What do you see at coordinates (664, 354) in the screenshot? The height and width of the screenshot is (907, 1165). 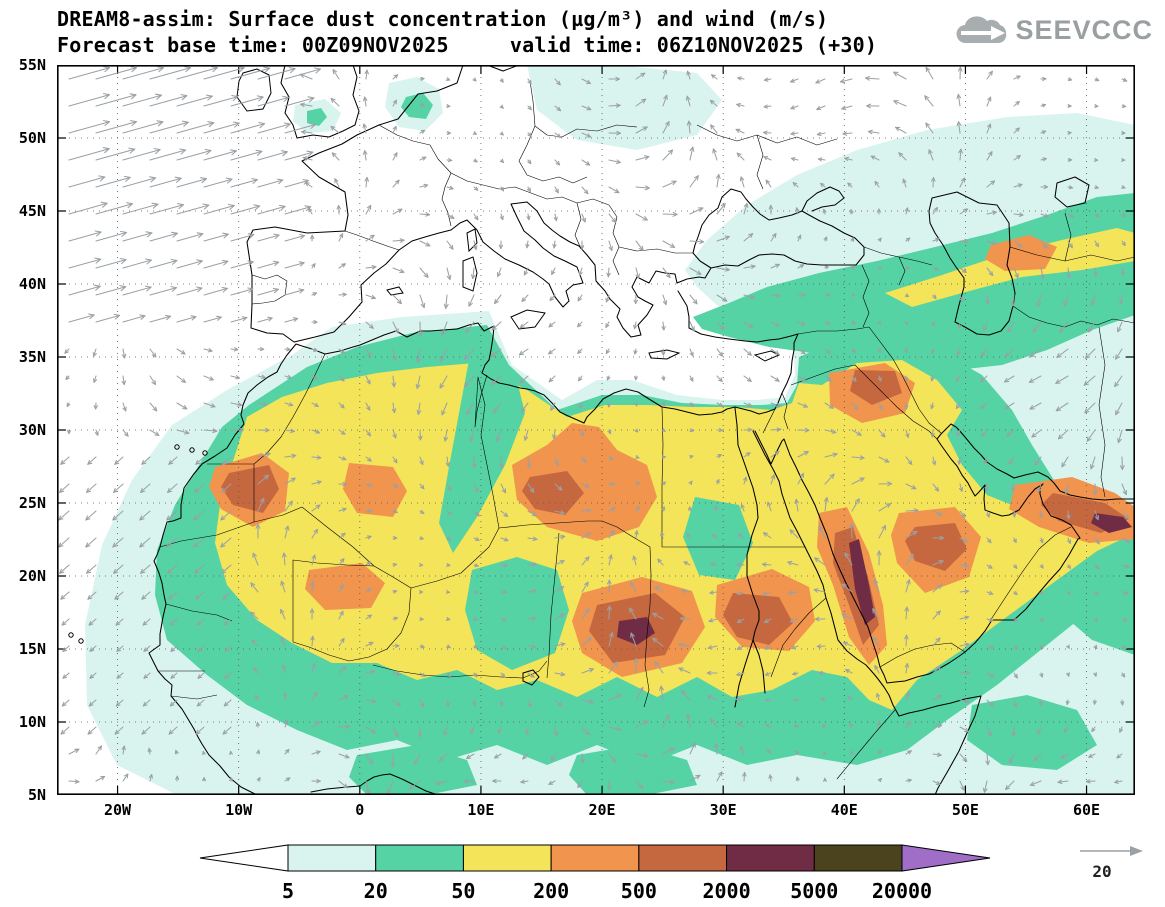 I see `island-crete` at bounding box center [664, 354].